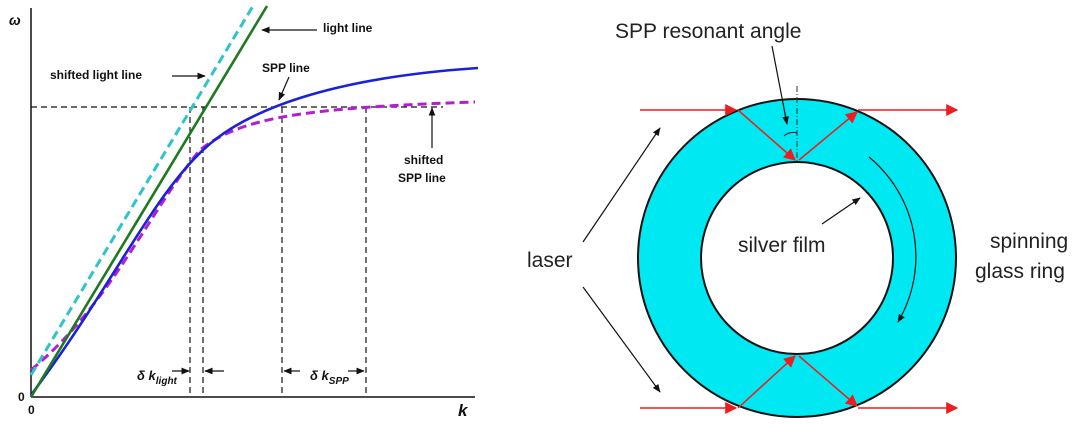 The image size is (1086, 426). What do you see at coordinates (286, 68) in the screenshot?
I see `spp-line-label: SPP line` at bounding box center [286, 68].